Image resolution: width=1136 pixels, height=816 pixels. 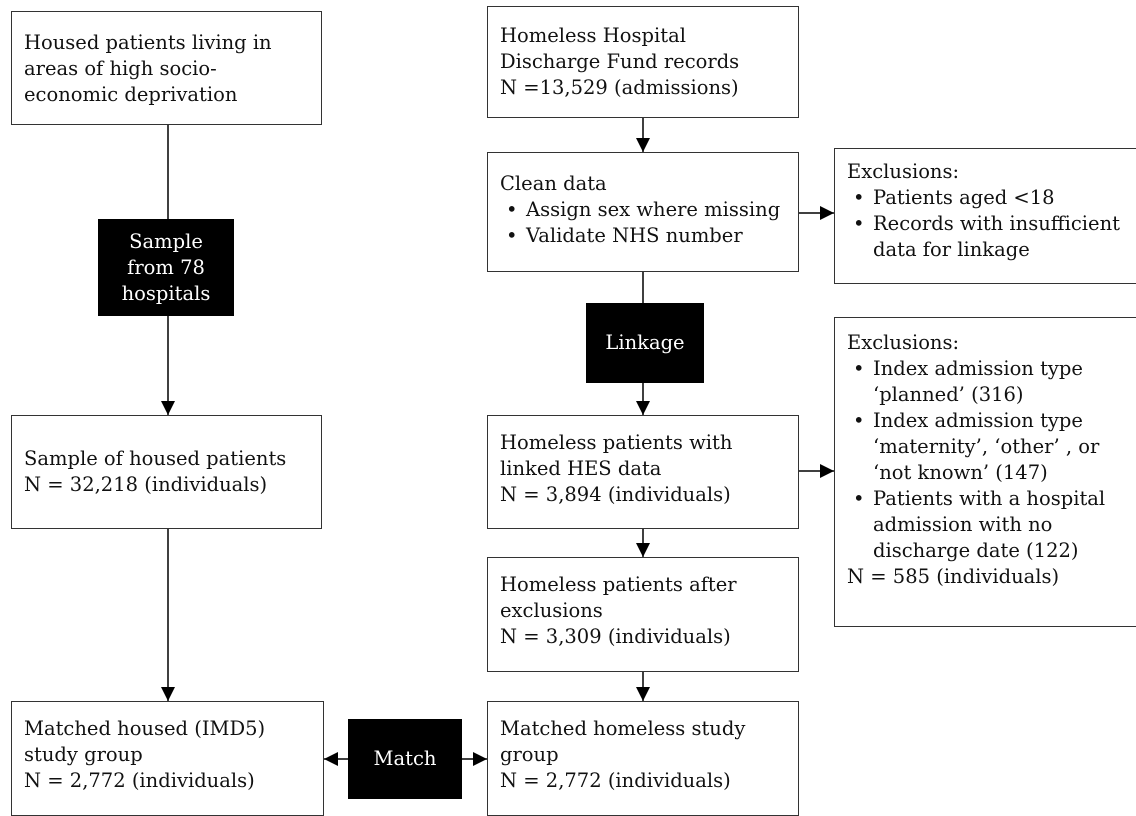 I want to click on sample-label-line-3: hospitals, so click(x=166, y=293).